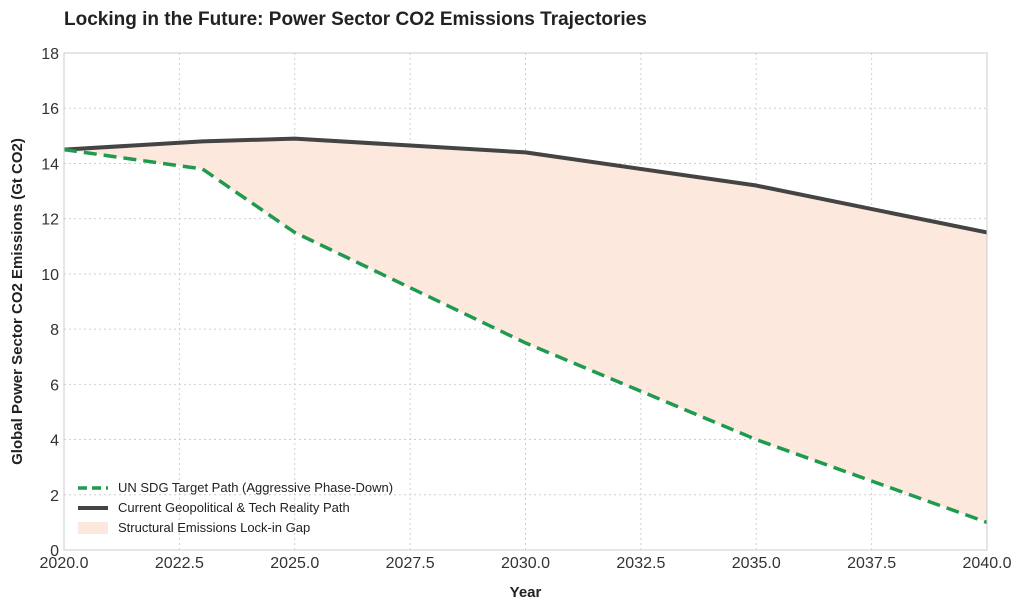  Describe the element at coordinates (756, 563) in the screenshot. I see `x-tick-label: 2035.0` at that location.